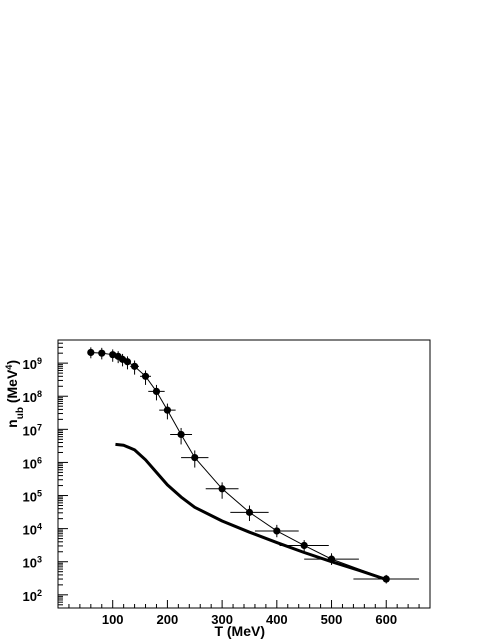 This screenshot has width=479, height=642. What do you see at coordinates (32, 596) in the screenshot?
I see `y-tick-label: 10²` at bounding box center [32, 596].